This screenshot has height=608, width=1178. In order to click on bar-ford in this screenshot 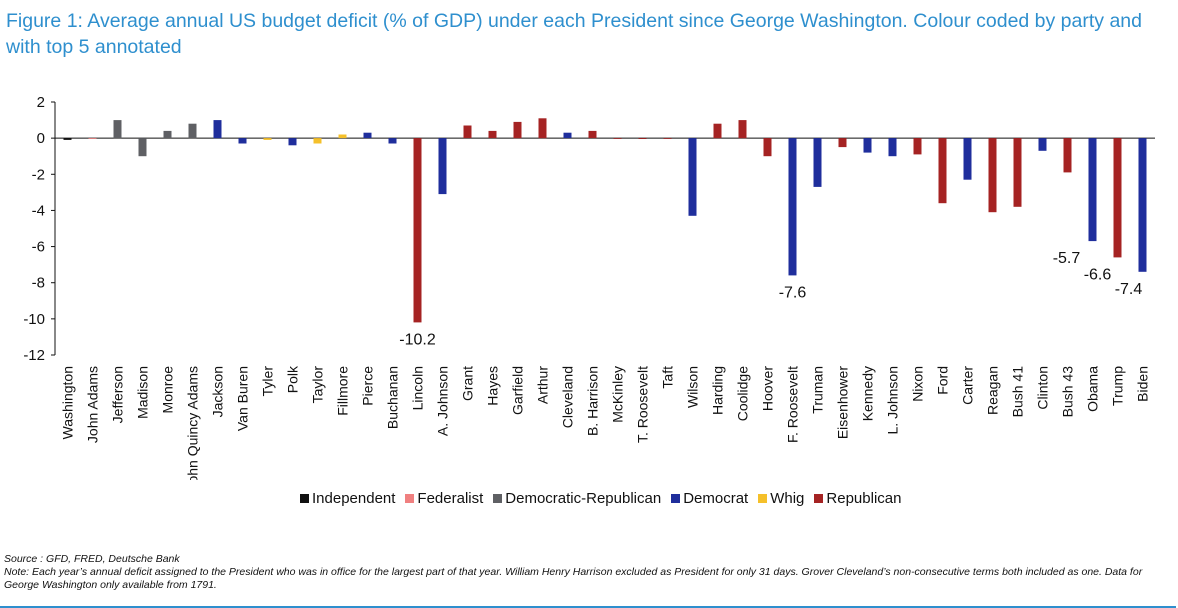, I will do `click(942, 171)`.